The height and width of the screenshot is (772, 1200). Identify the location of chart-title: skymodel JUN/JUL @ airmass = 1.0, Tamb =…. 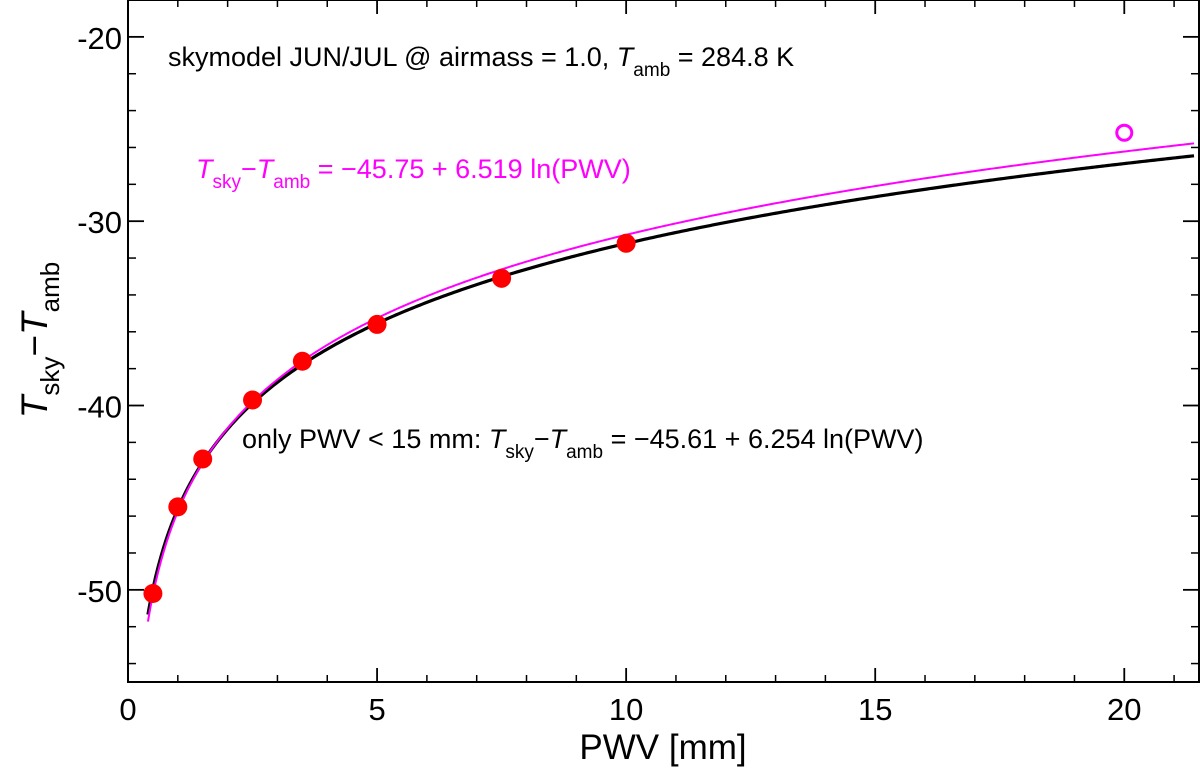
(481, 61).